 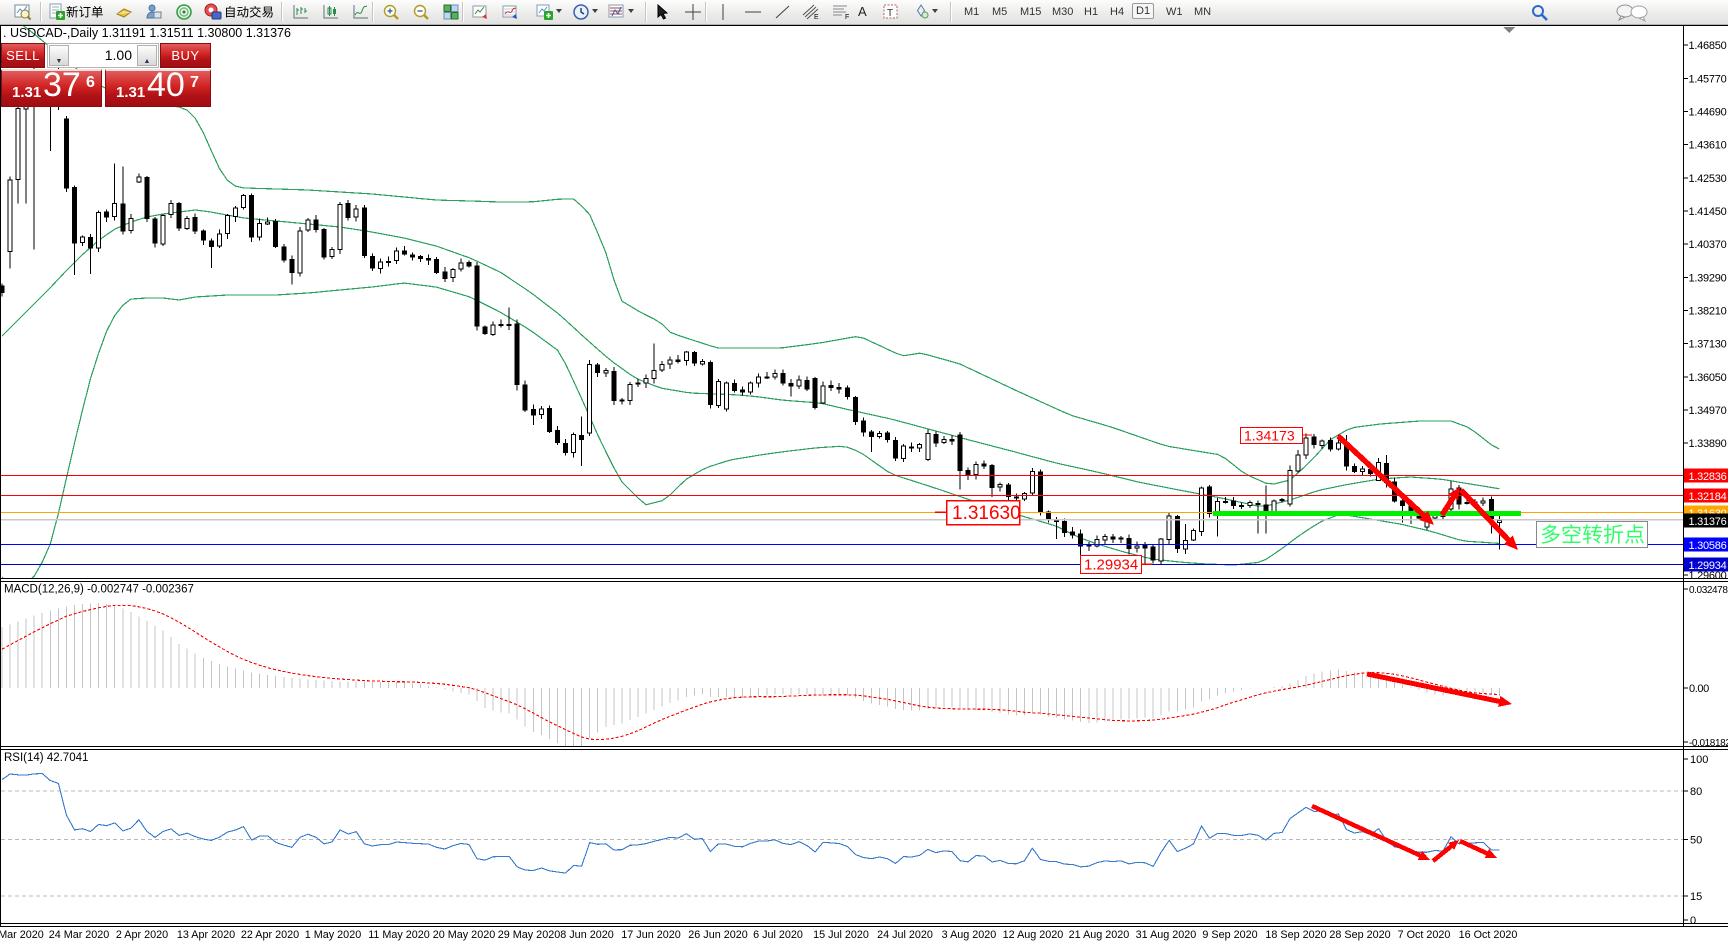 What do you see at coordinates (841, 935) in the screenshot?
I see `svg-text: 15 Jul 2020` at bounding box center [841, 935].